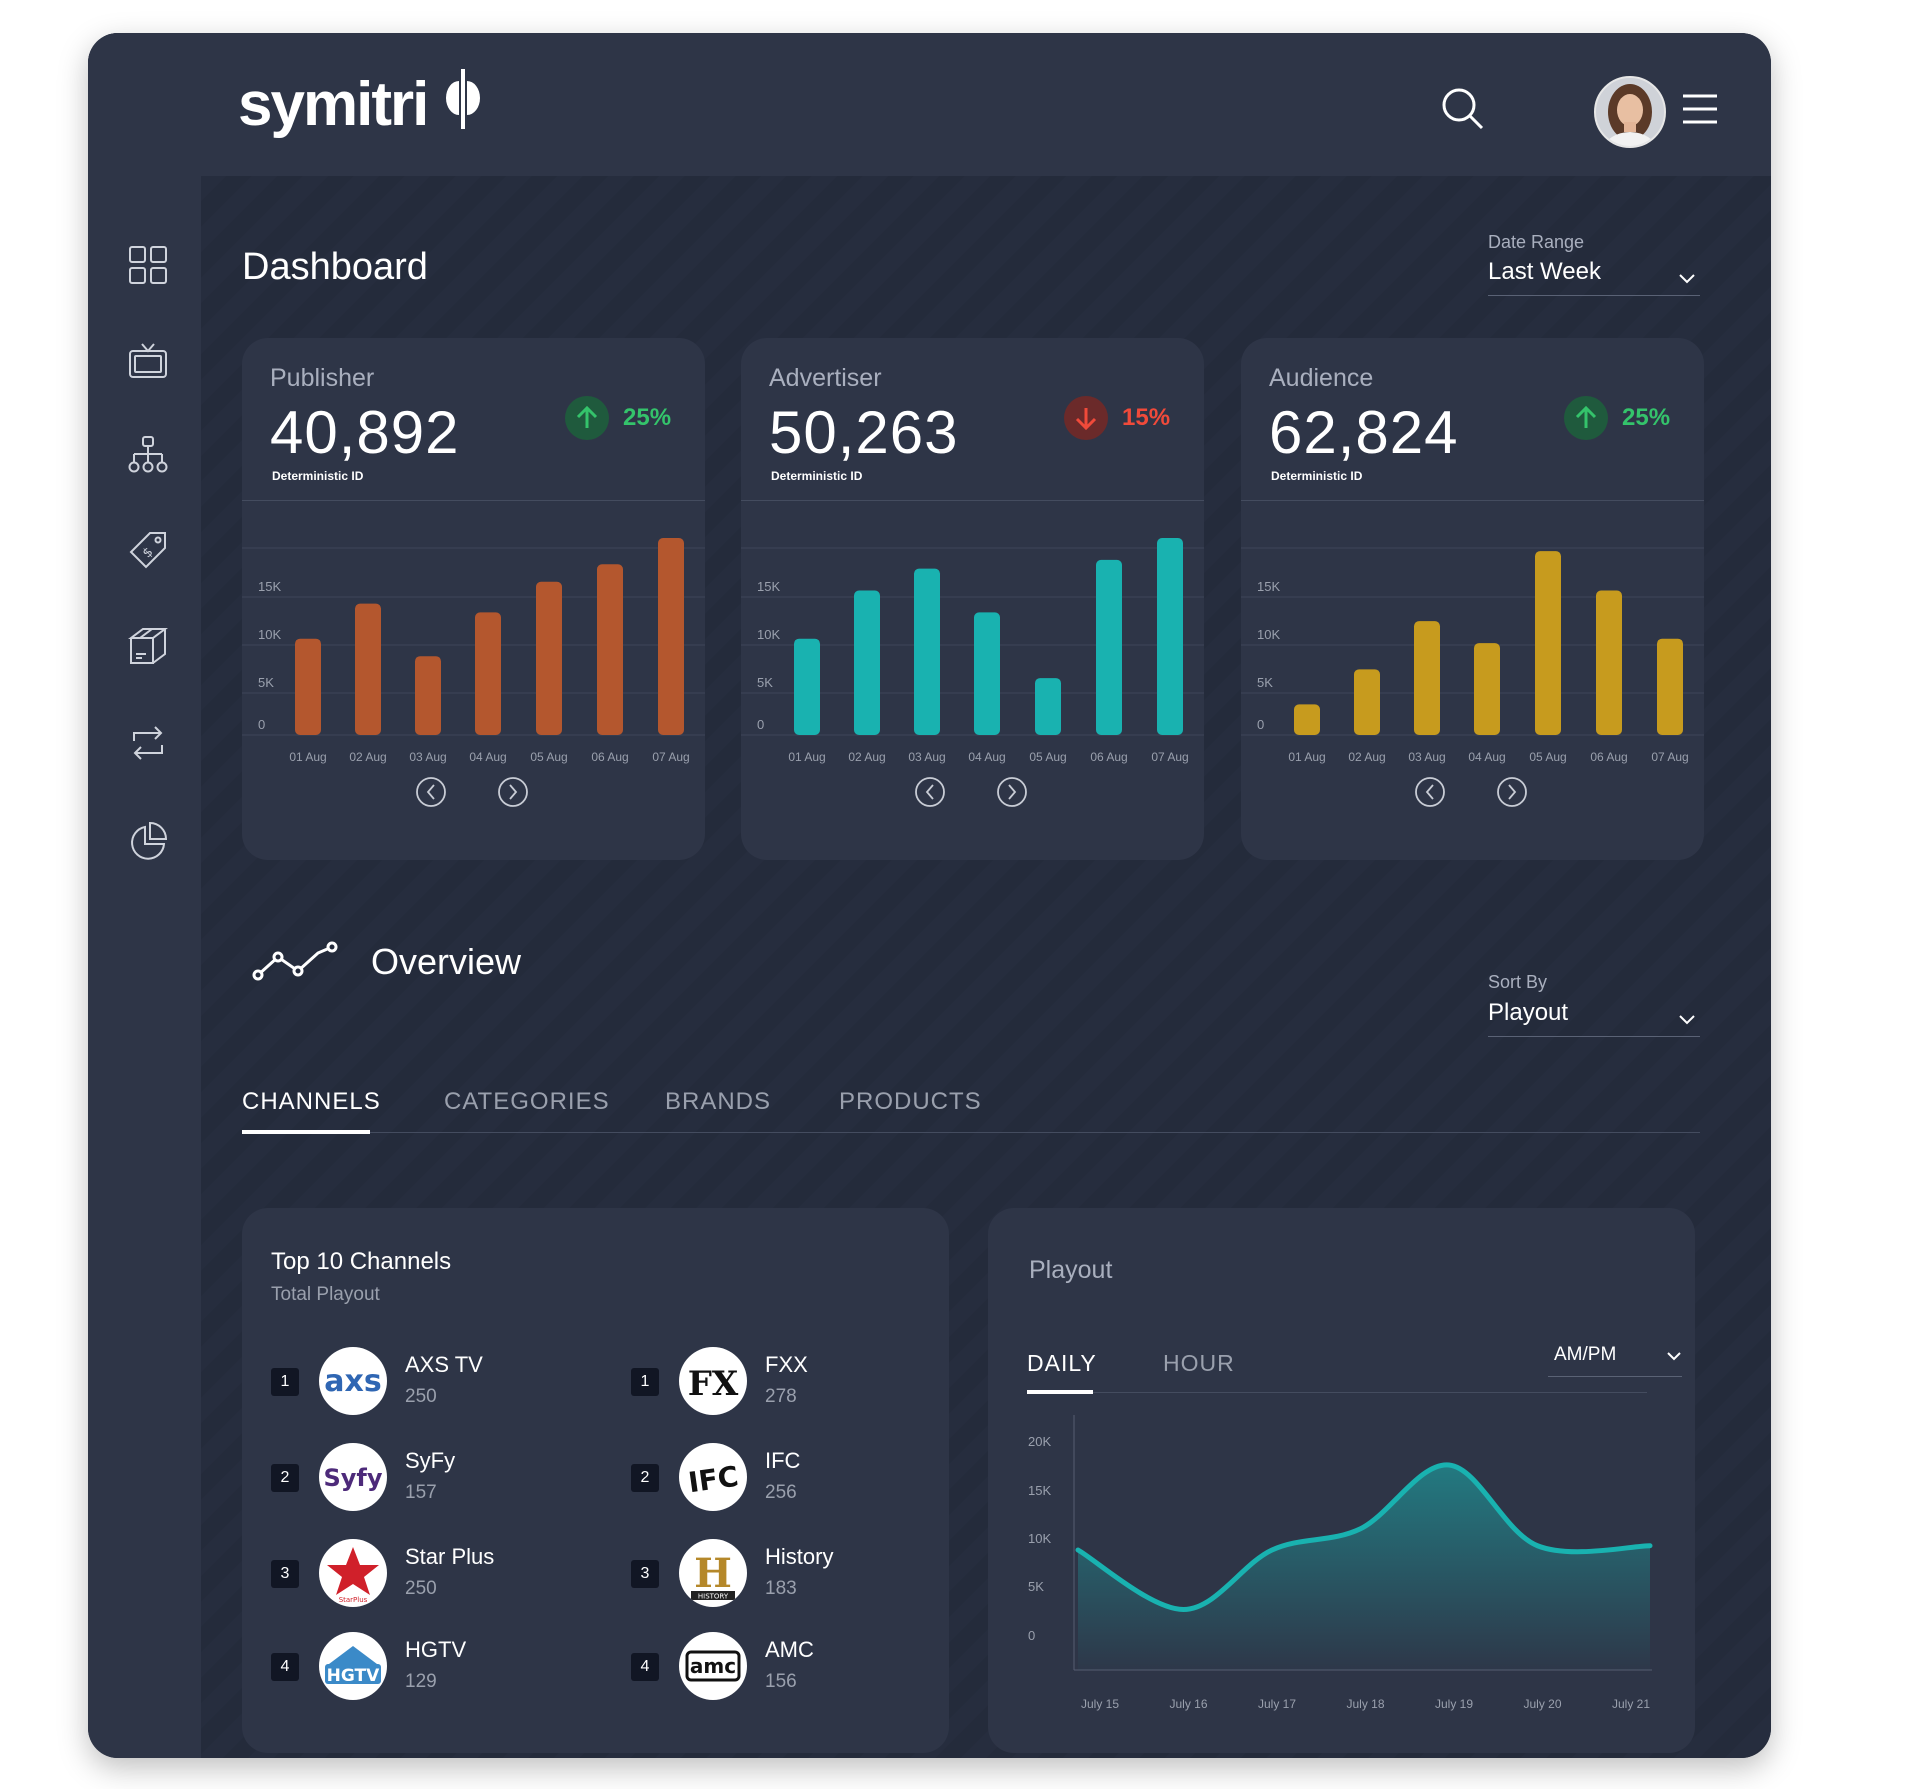  I want to click on dashboard-grid-icon, so click(148, 265).